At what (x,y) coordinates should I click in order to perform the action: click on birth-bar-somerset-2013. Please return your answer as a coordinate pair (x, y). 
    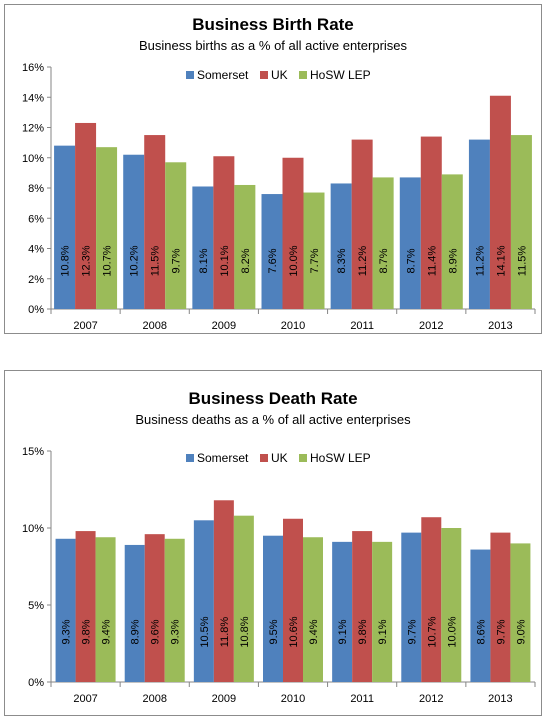
    Looking at the image, I should click on (479, 224).